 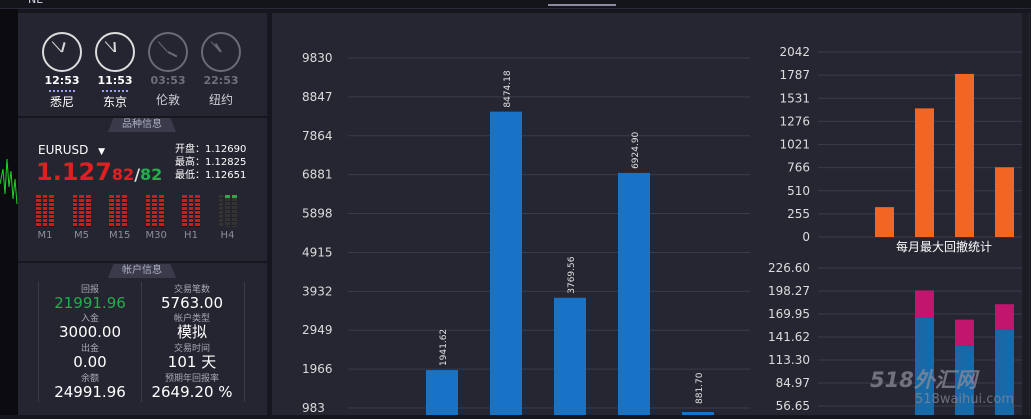 I want to click on account-field: 帐户类型 模拟, so click(x=192, y=327).